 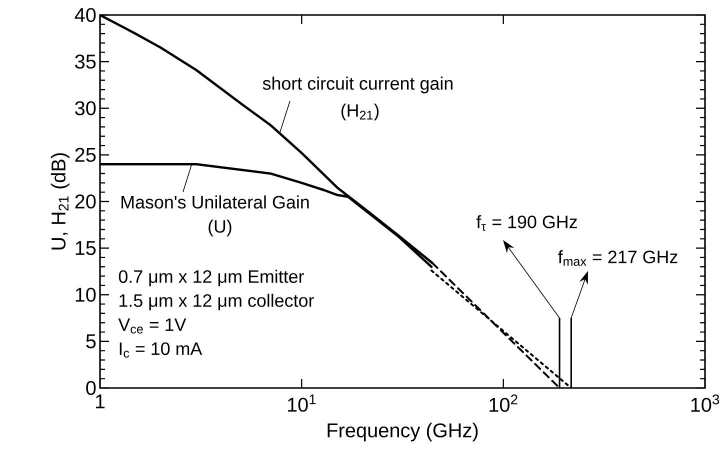 I want to click on x-tick-label: 10$^{3}$, so click(x=705, y=403).